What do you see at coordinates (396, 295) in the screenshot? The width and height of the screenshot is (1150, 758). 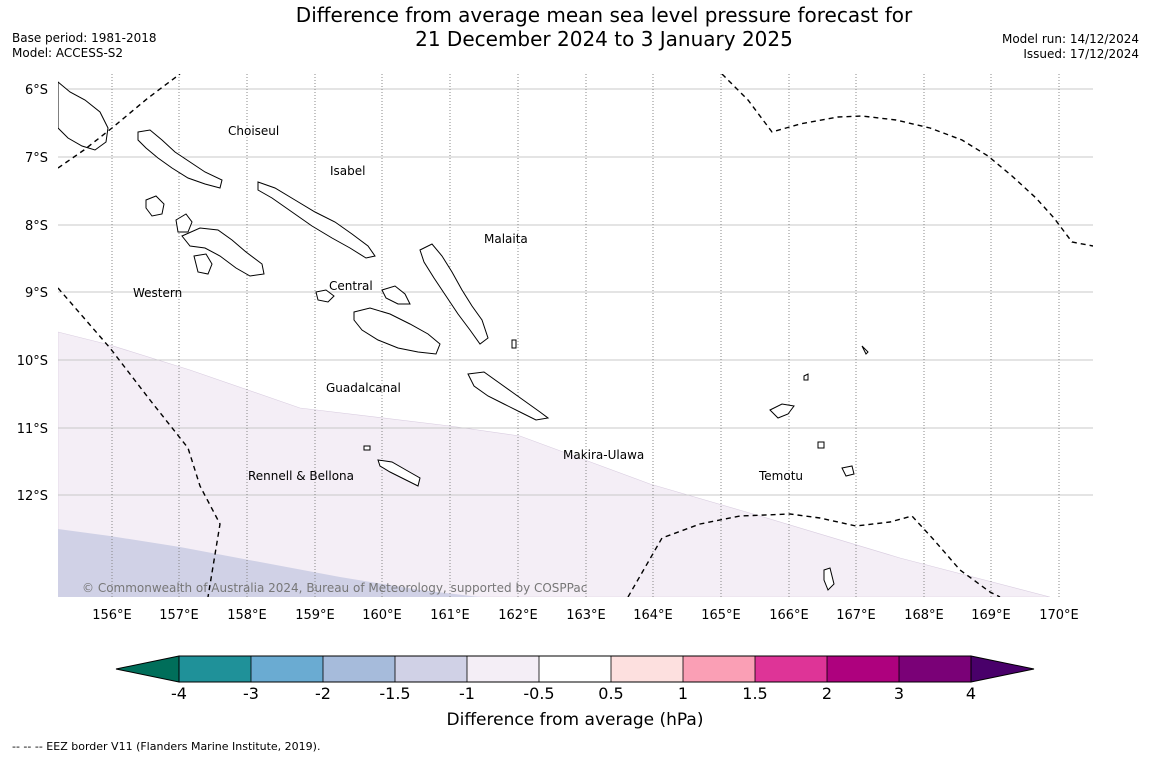 I see `russell-islands` at bounding box center [396, 295].